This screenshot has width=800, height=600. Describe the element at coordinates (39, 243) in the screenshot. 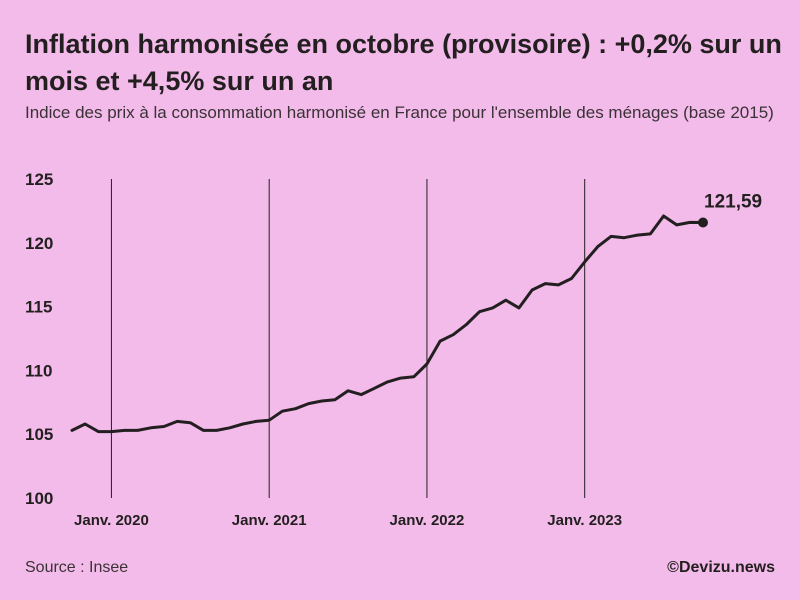

I see `y-tick-label: 120` at that location.